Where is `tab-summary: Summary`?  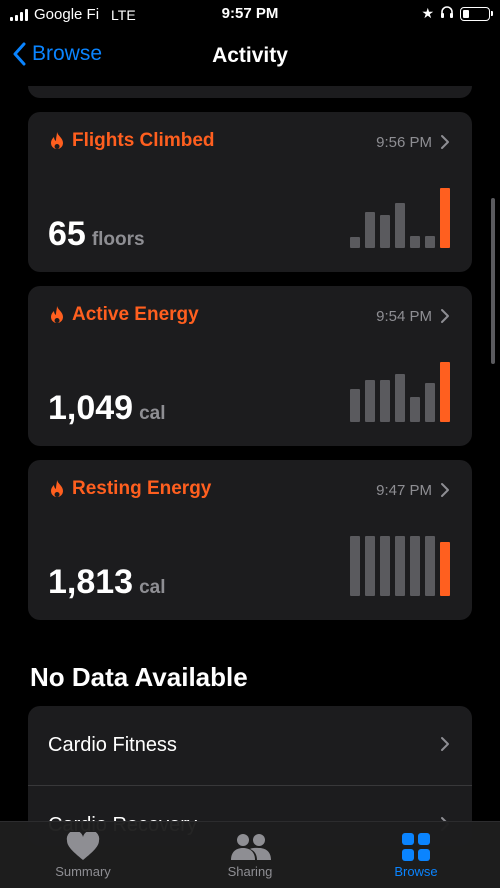 tab-summary: Summary is located at coordinates (83, 854).